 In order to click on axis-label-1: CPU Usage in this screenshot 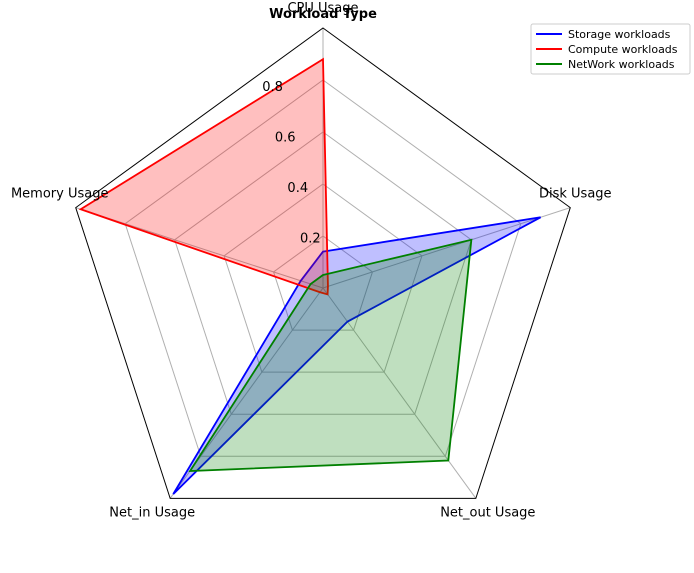, I will do `click(322, 8)`.